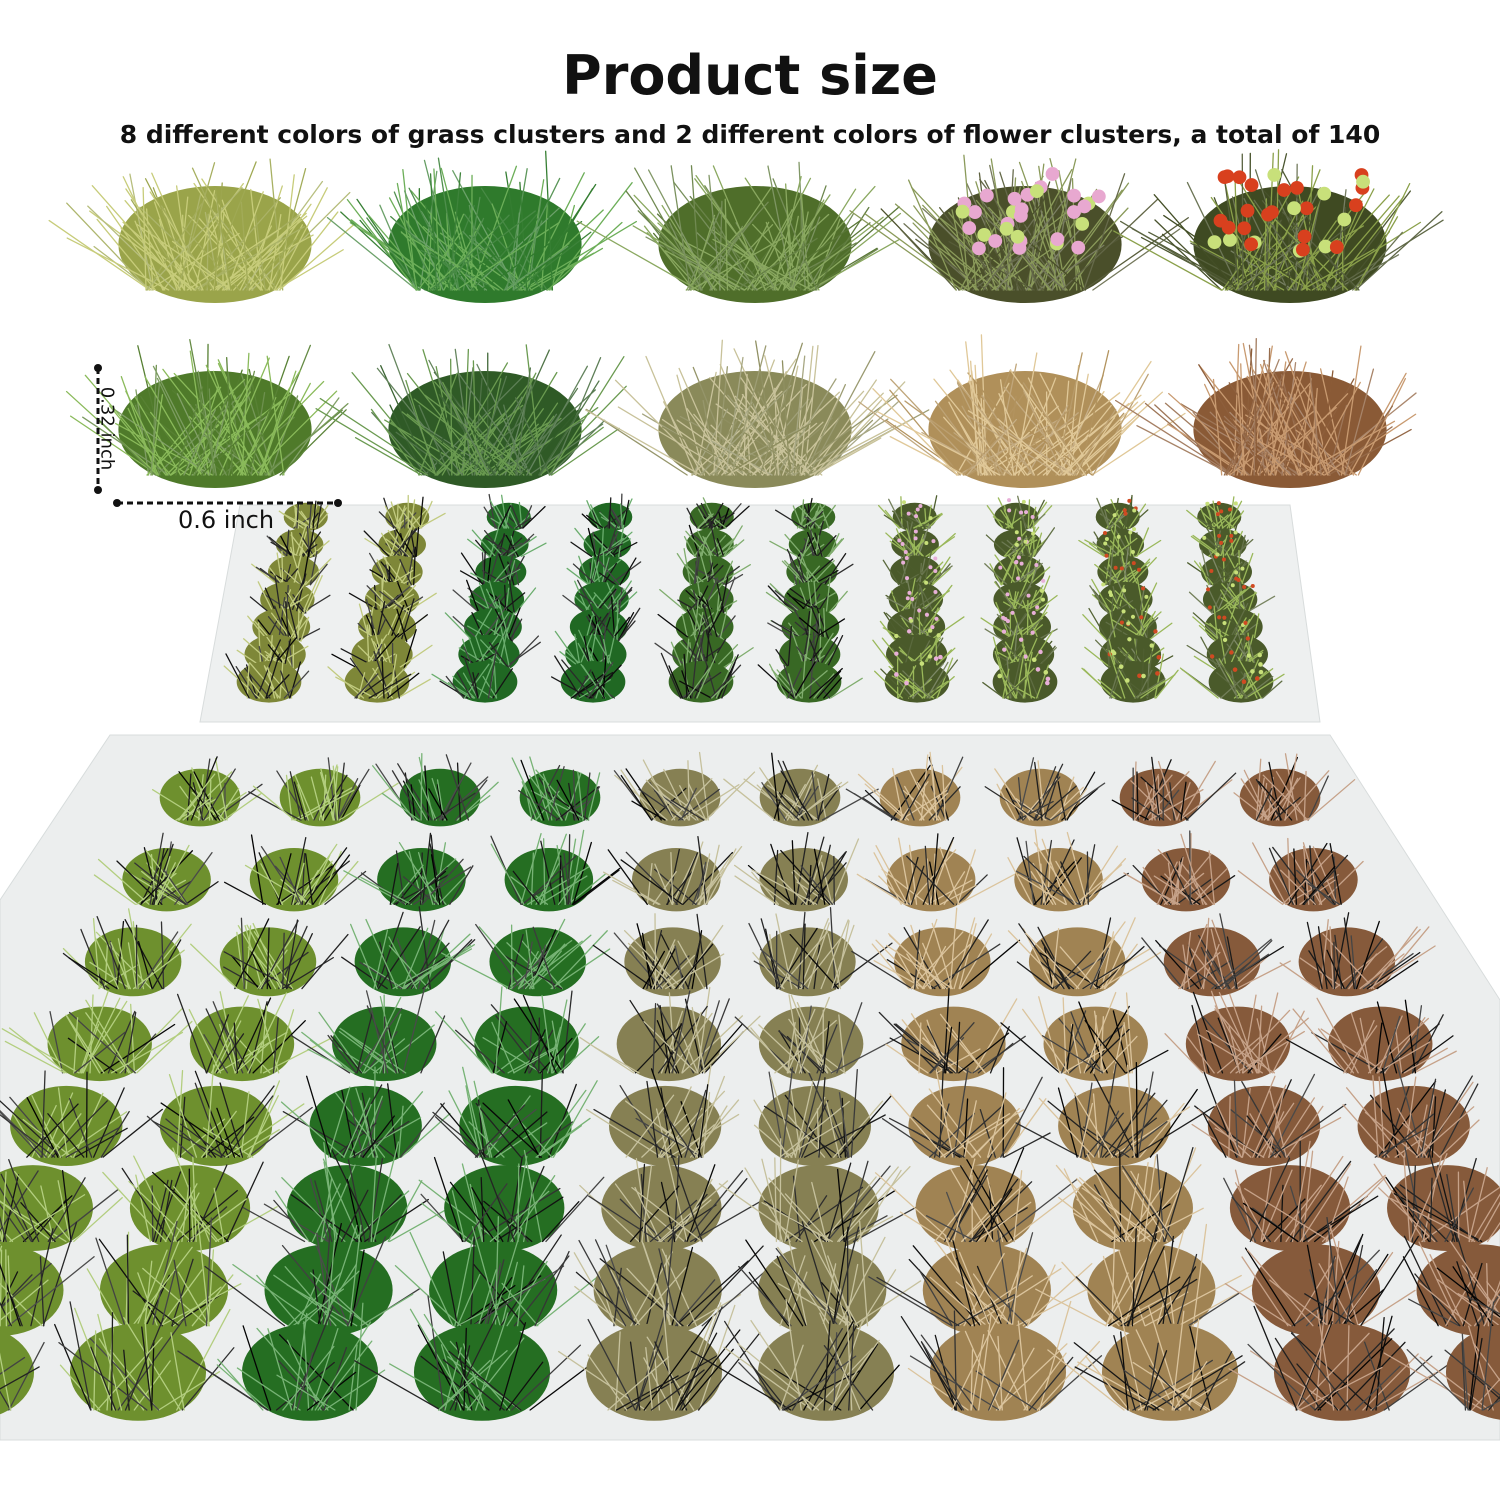  Describe the element at coordinates (471, 415) in the screenshot. I see `sample-tuft-forest-green` at that location.